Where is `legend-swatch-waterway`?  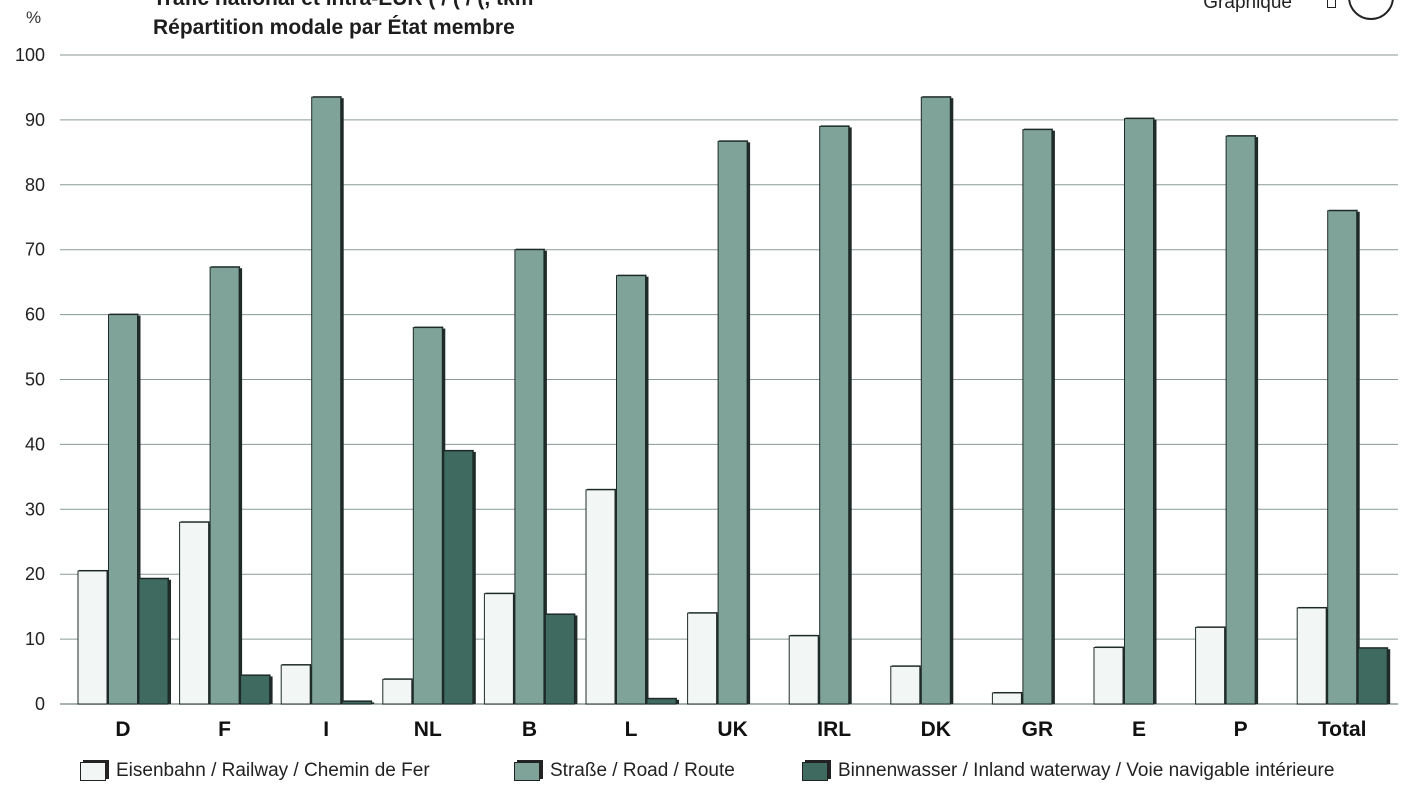
legend-swatch-waterway is located at coordinates (815, 771).